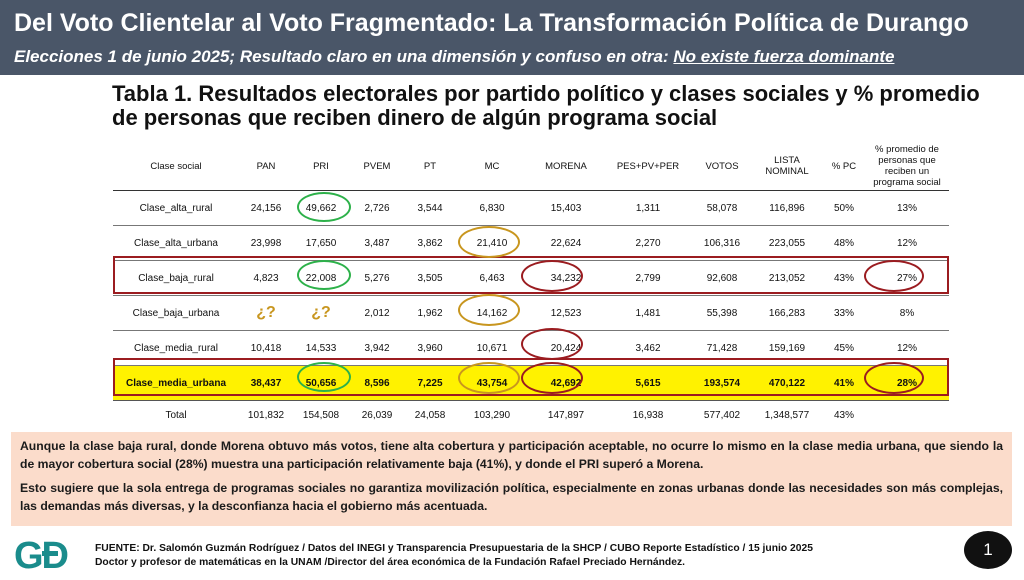  Describe the element at coordinates (266, 243) in the screenshot. I see `table-cell: 23,998` at that location.